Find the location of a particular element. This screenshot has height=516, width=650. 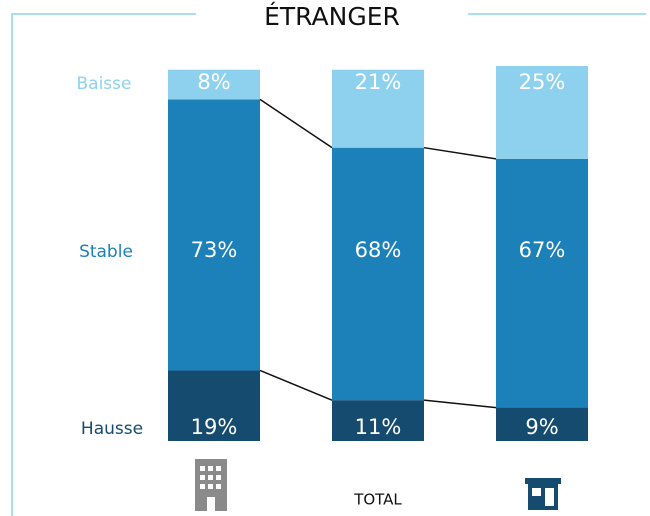

icon-shop is located at coordinates (543, 494).